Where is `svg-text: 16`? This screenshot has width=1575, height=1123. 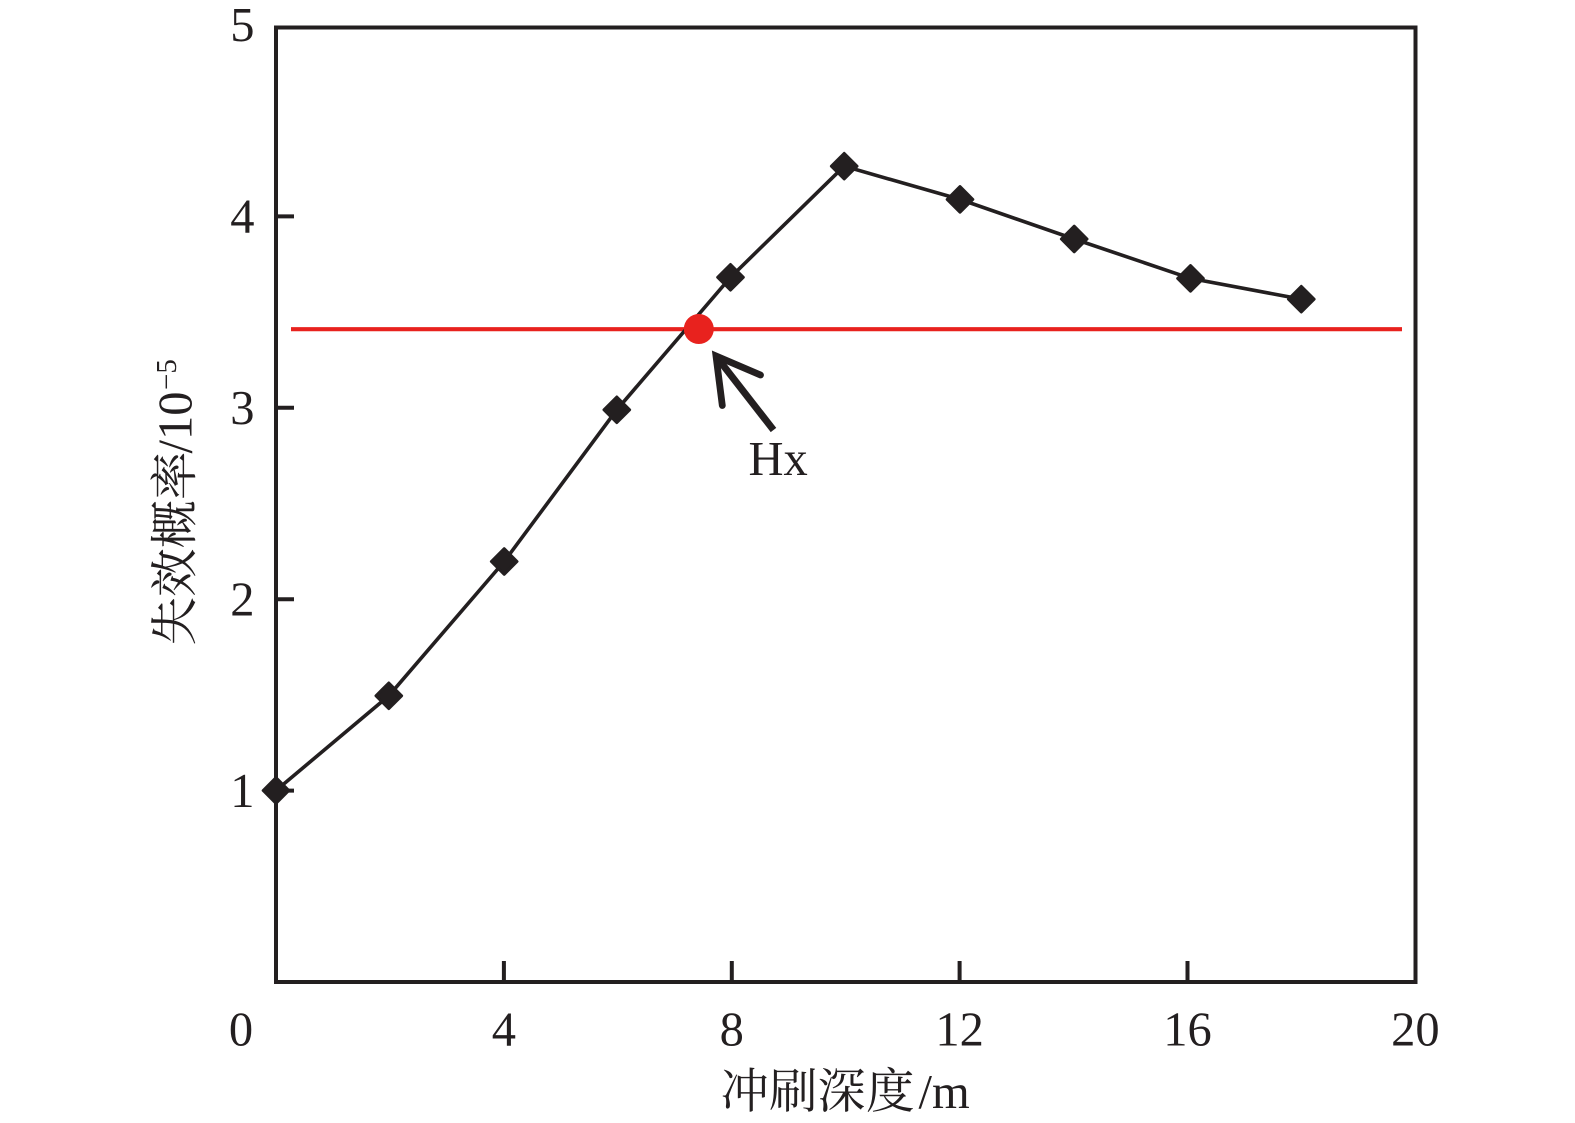
svg-text: 16 is located at coordinates (1187, 1030).